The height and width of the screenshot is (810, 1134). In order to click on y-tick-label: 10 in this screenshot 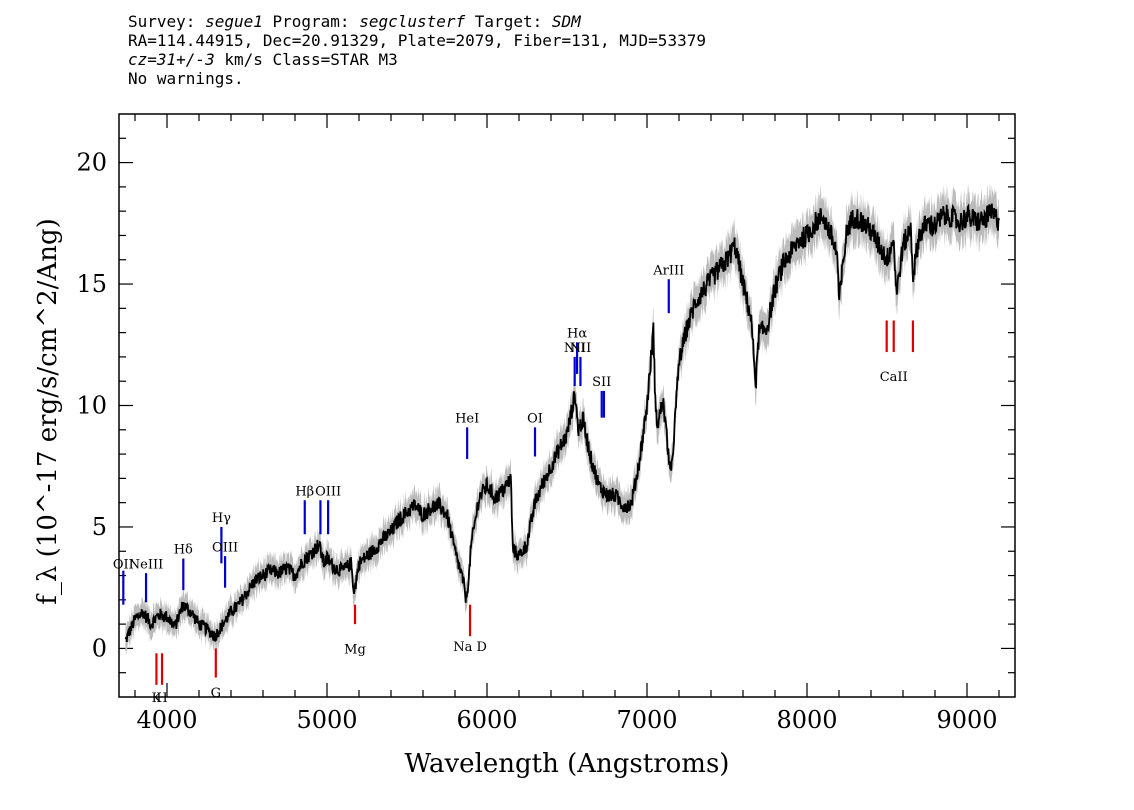, I will do `click(91, 406)`.